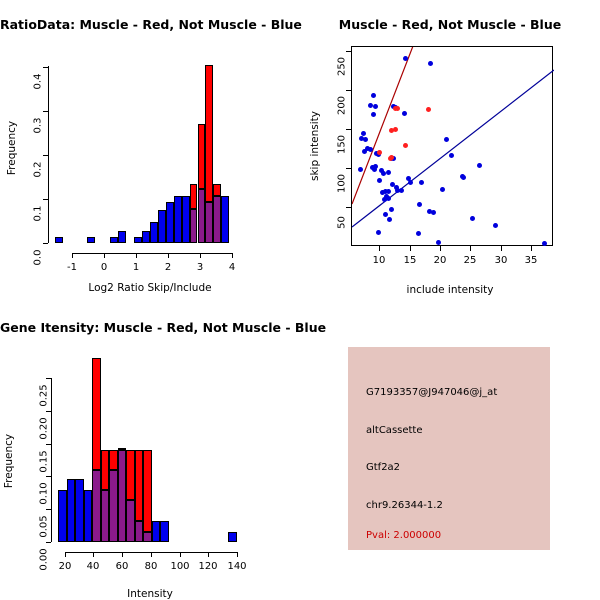 The height and width of the screenshot is (600, 600). I want to click on ratio-histogram-x-axis, so click(152, 253).